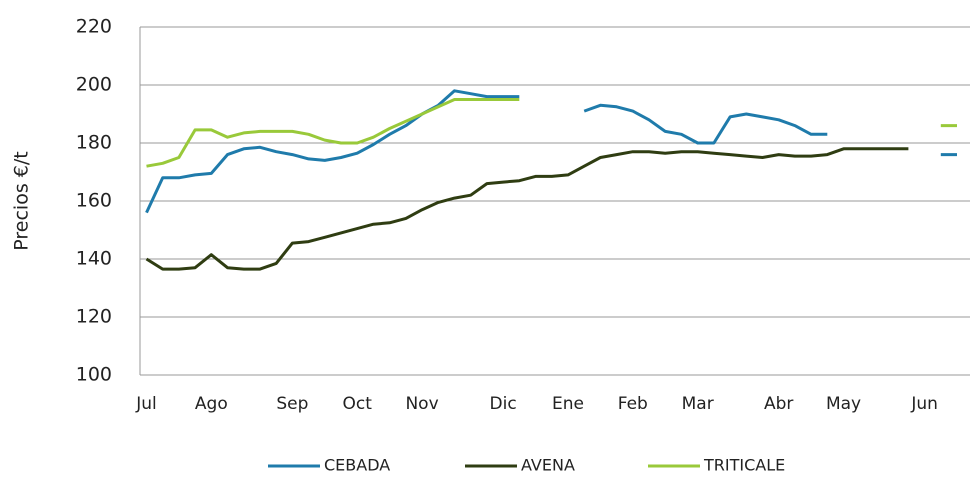 This screenshot has height=477, width=970. Describe the element at coordinates (633, 404) in the screenshot. I see `x-tick-label: Feb` at that location.